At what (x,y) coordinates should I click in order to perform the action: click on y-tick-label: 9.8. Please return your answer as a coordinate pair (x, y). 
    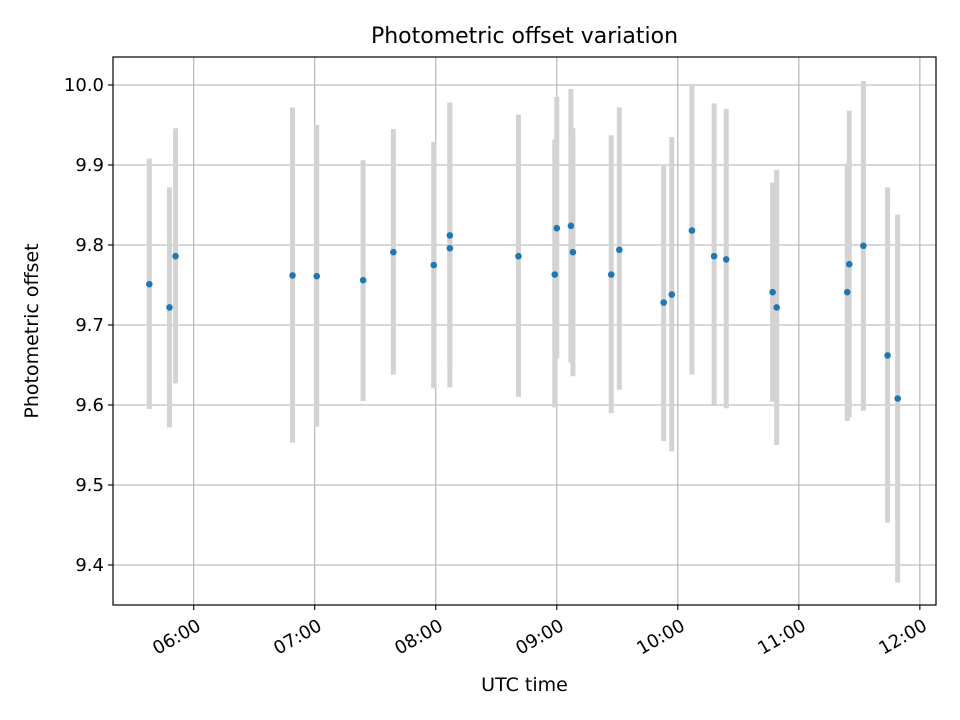
    Looking at the image, I should click on (89, 245).